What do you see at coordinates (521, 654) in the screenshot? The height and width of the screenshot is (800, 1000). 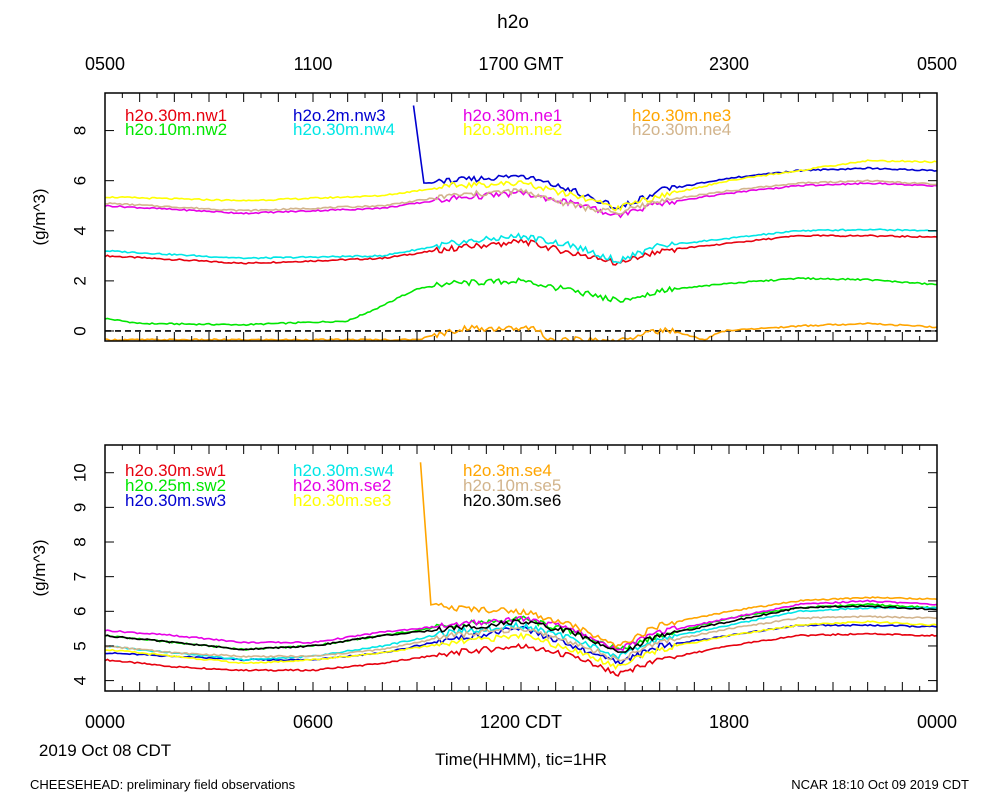 I see `series-line-h2o.30m.sw1` at bounding box center [521, 654].